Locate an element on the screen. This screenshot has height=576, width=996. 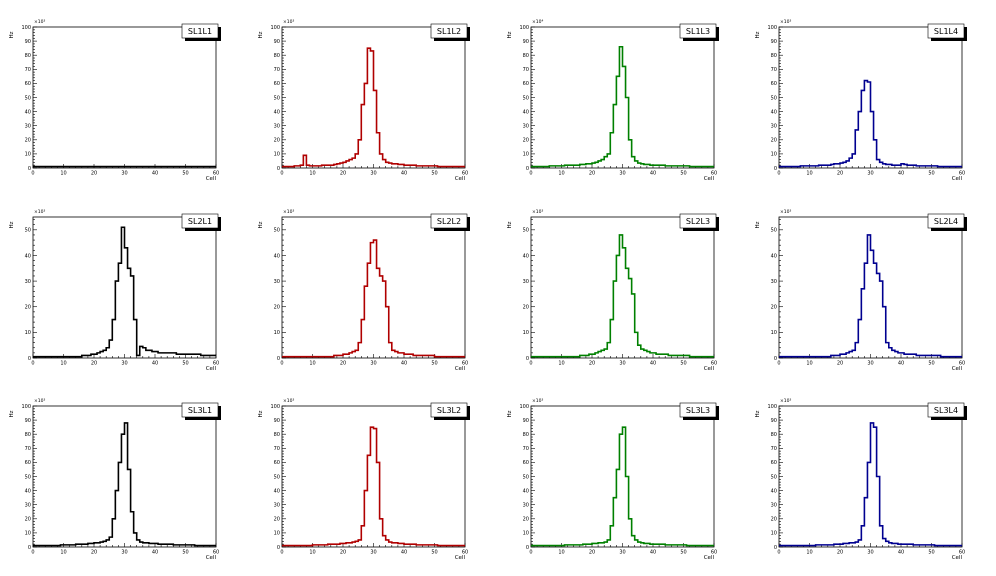
y-tick-label: 90 is located at coordinates (774, 421).